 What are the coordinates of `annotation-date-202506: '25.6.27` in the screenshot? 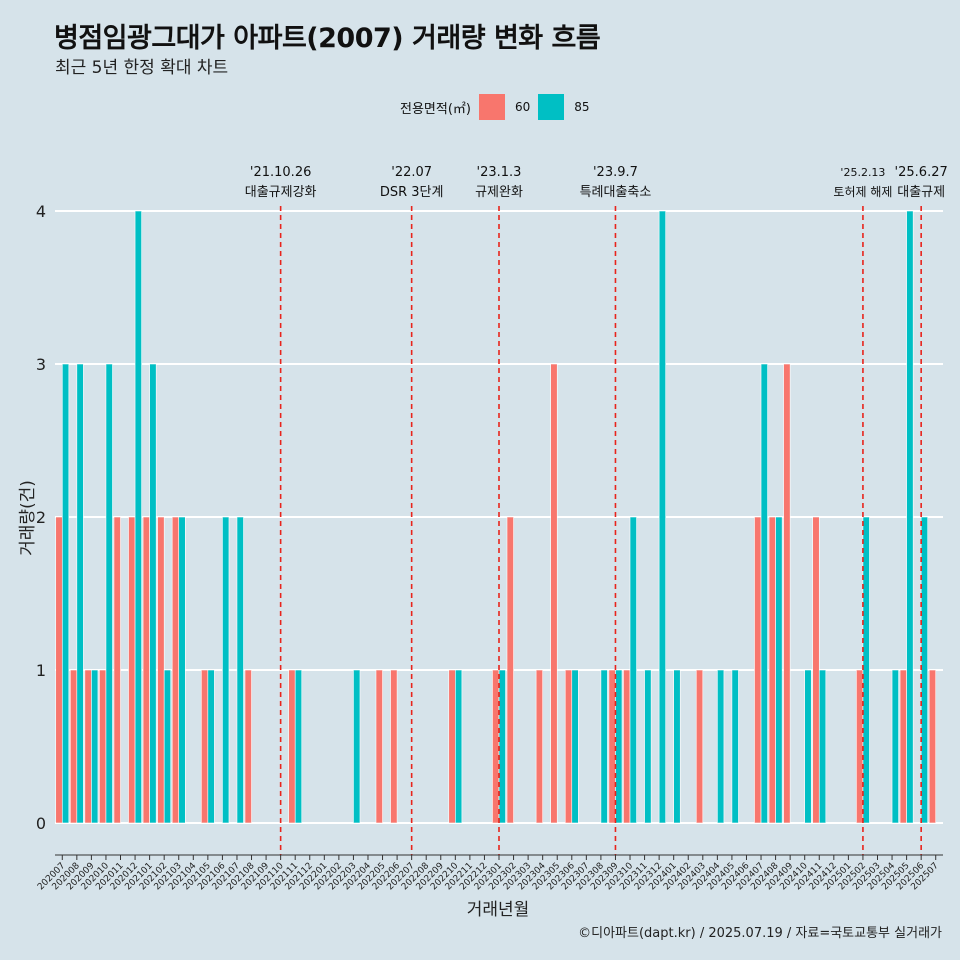 It's located at (921, 172).